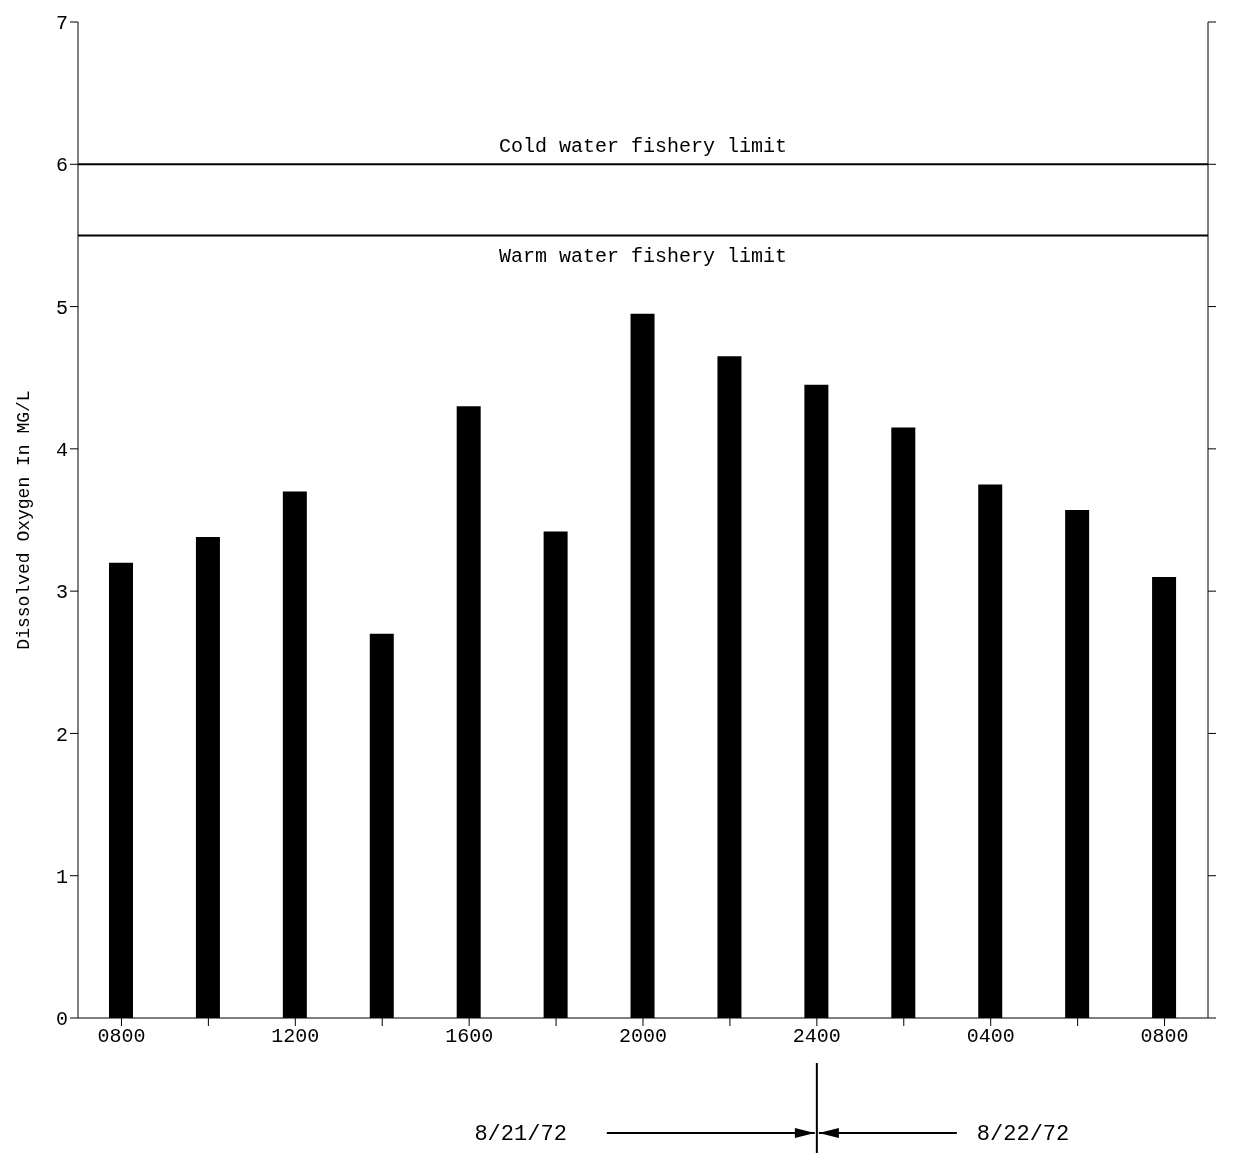 The image size is (1246, 1169). Describe the element at coordinates (61, 735) in the screenshot. I see `y-tick-label: 2` at that location.